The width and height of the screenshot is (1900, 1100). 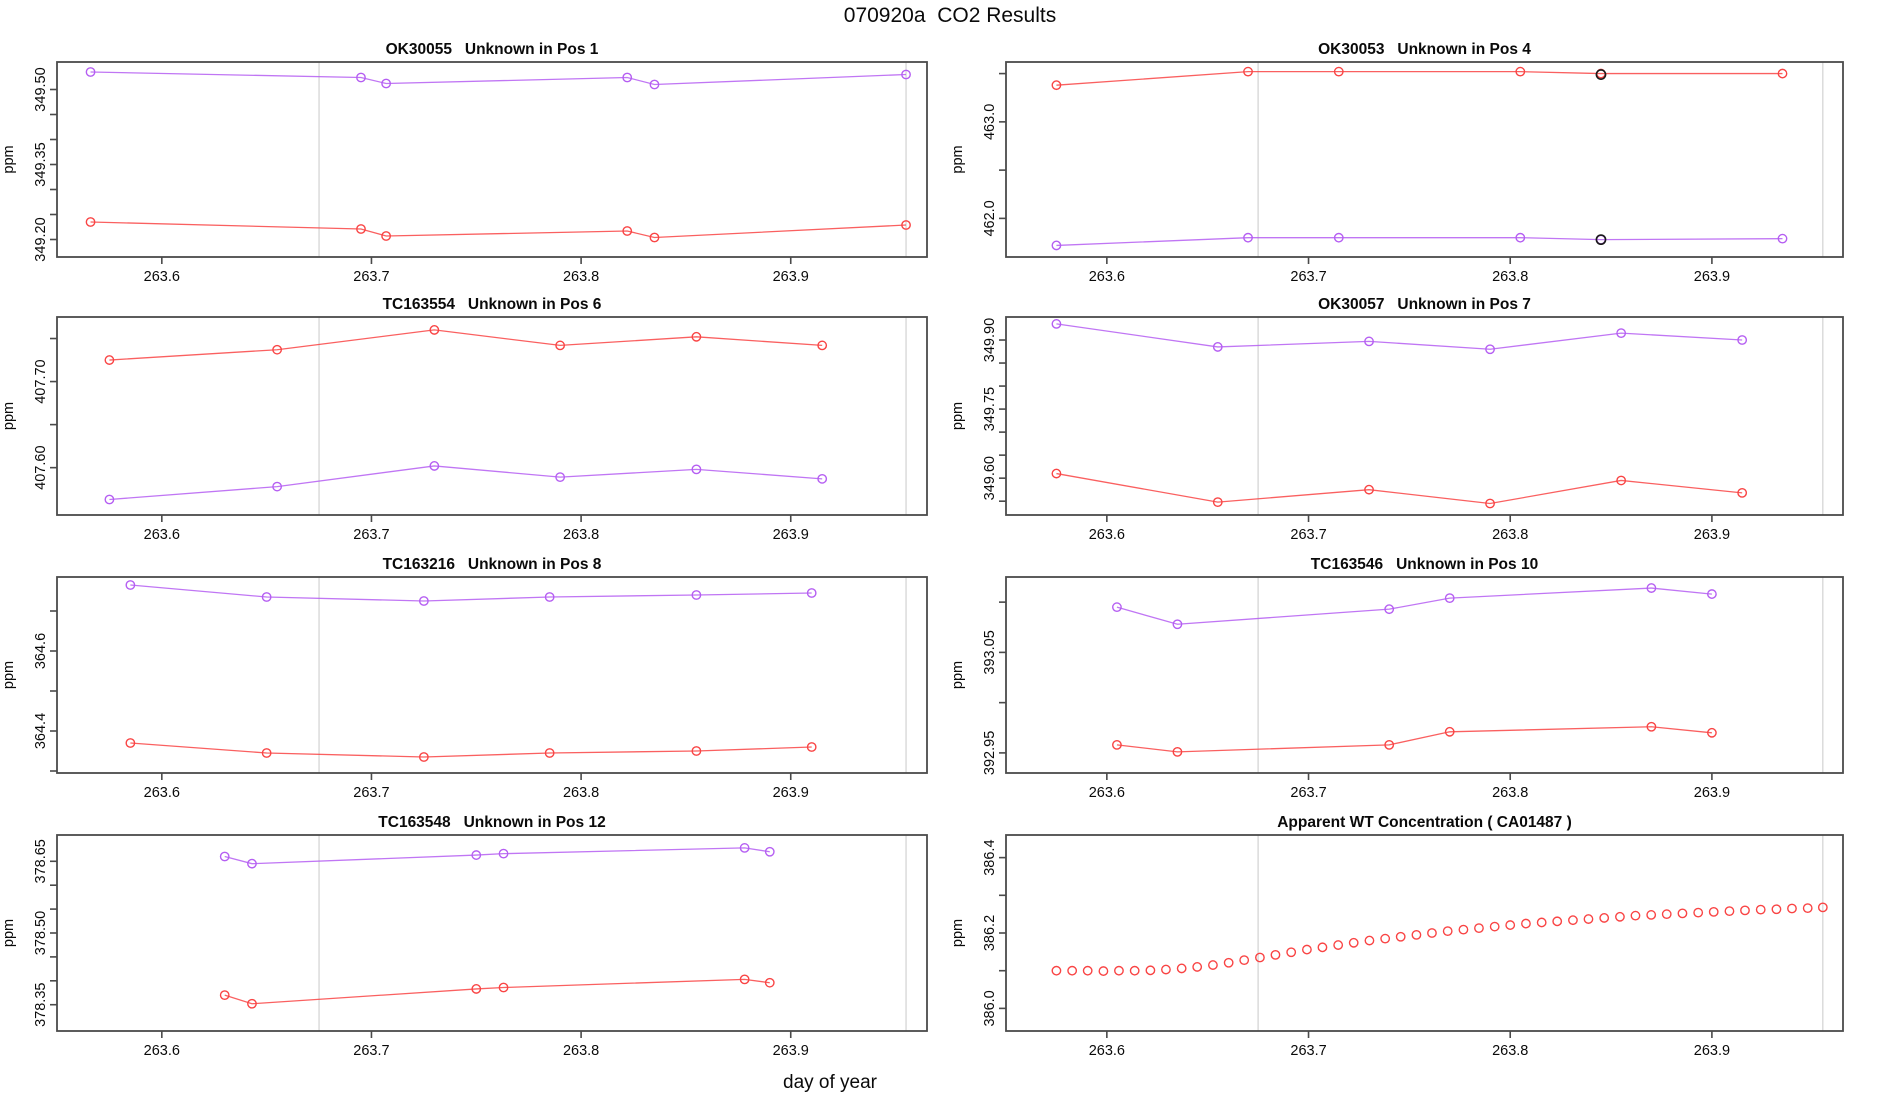 What do you see at coordinates (990, 753) in the screenshot?
I see `y-tick-label: 392.95` at bounding box center [990, 753].